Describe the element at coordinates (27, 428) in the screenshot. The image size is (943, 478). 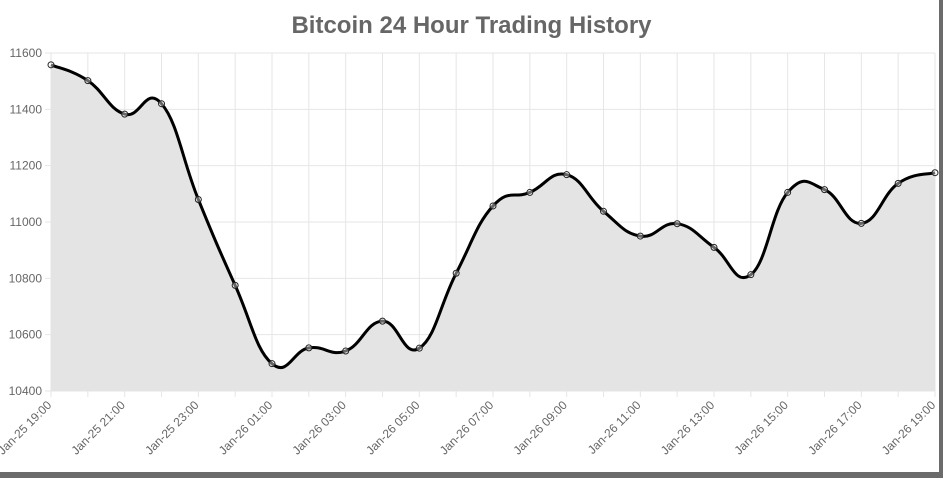
I see `x-tick-label: Jan-25 19:00` at that location.